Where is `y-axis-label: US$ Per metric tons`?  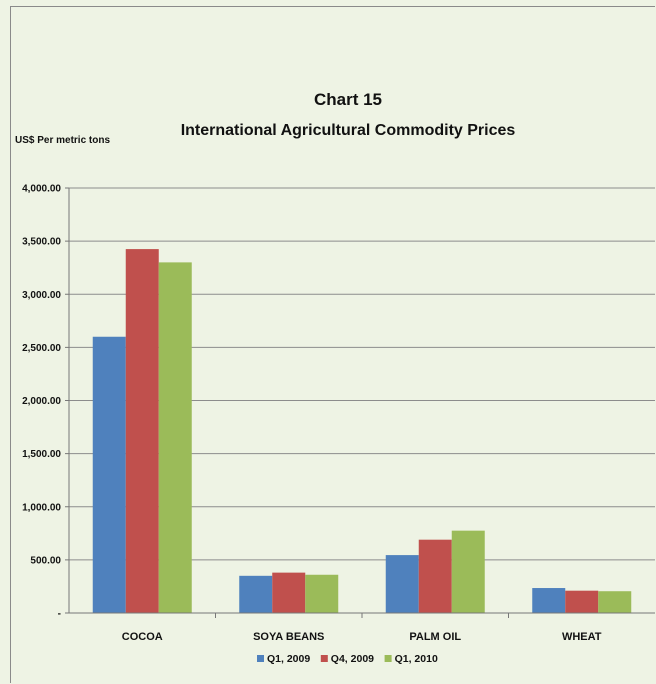 y-axis-label: US$ Per metric tons is located at coordinates (62, 140).